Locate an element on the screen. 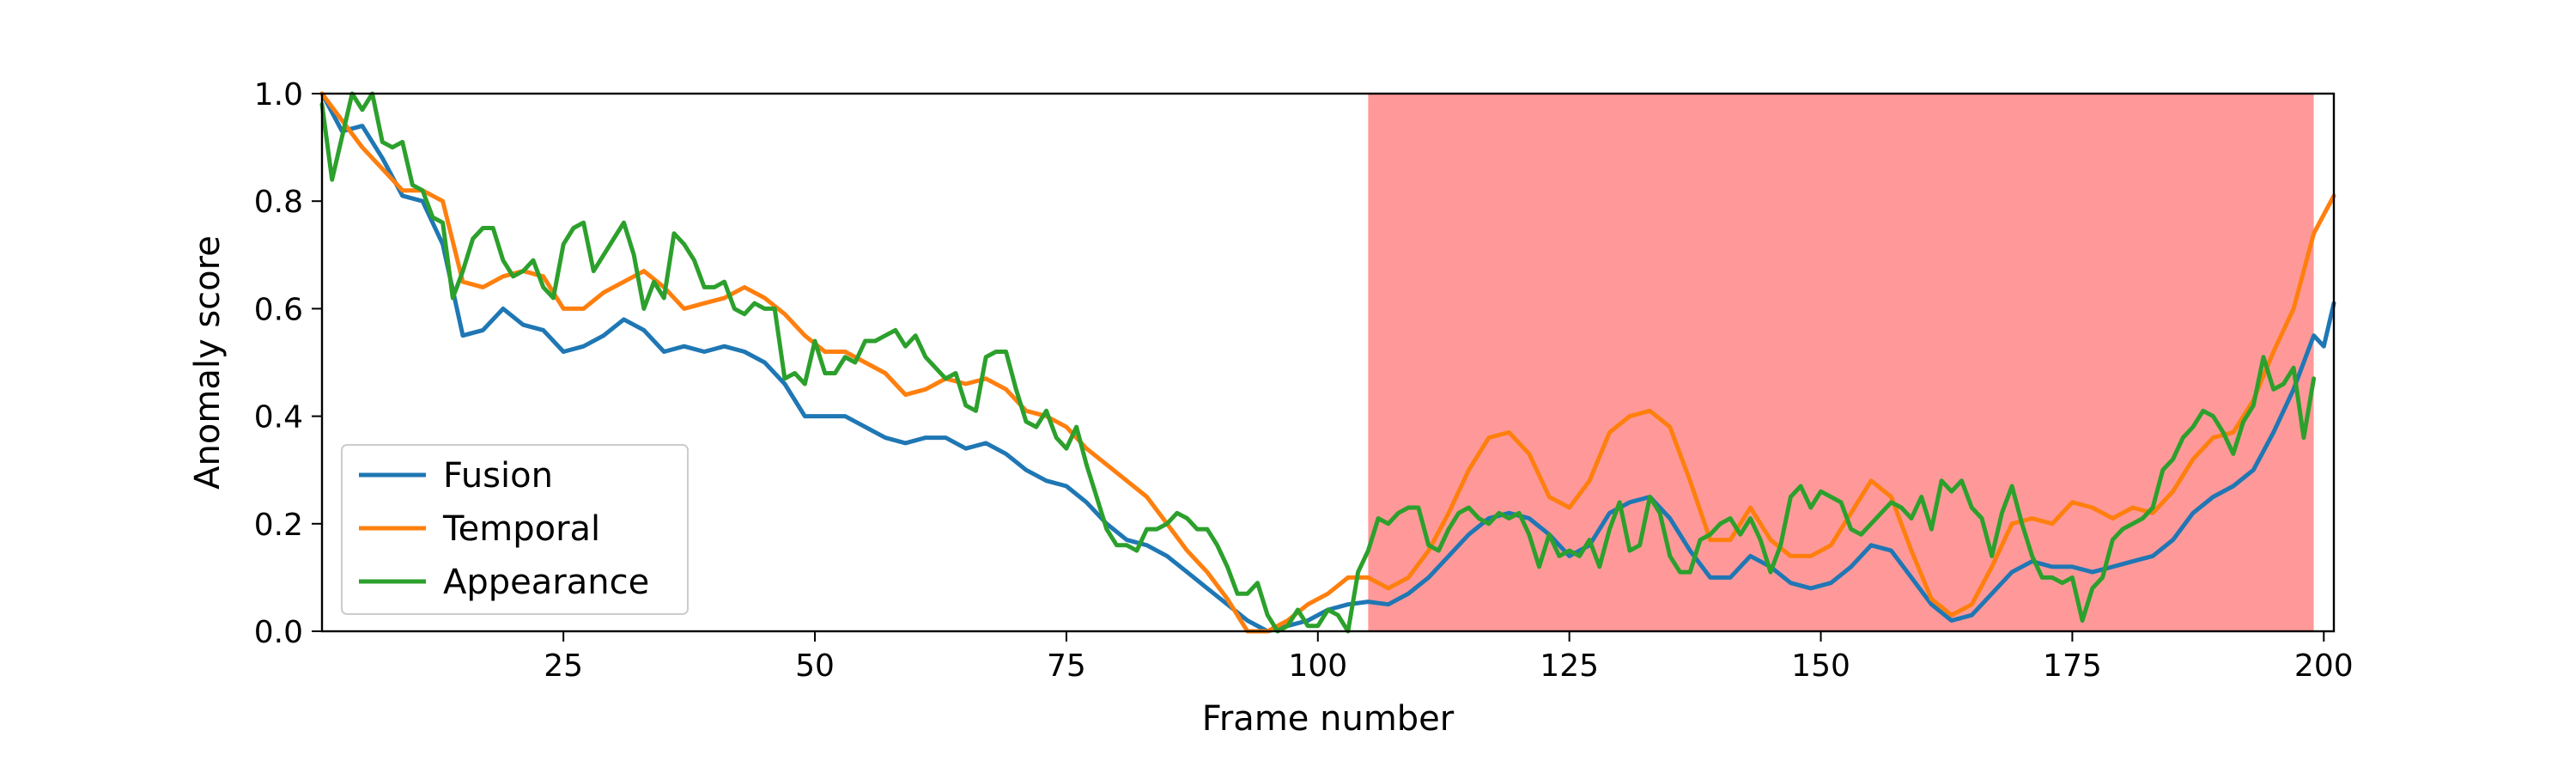 The width and height of the screenshot is (2576, 773). y-tick-label: 0.6 is located at coordinates (279, 309).